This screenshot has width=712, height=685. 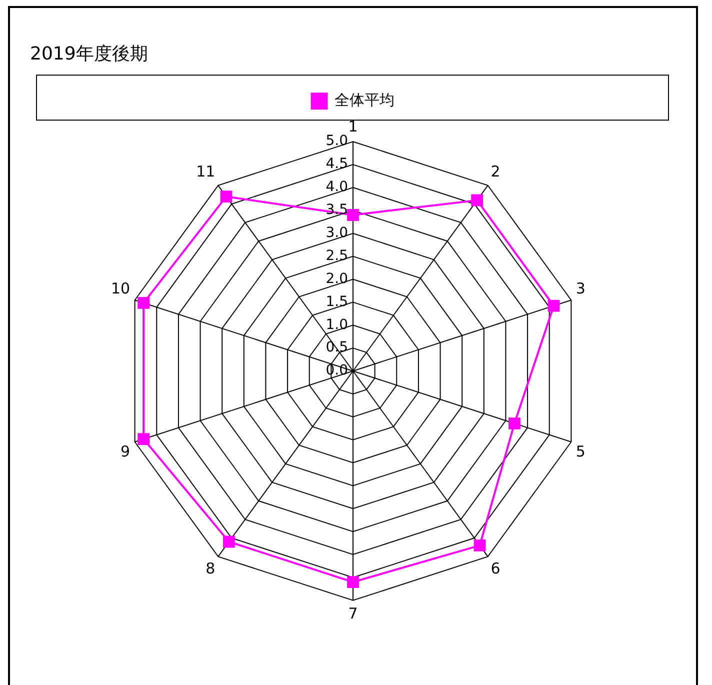 I want to click on spoke-label: 8, so click(x=211, y=569).